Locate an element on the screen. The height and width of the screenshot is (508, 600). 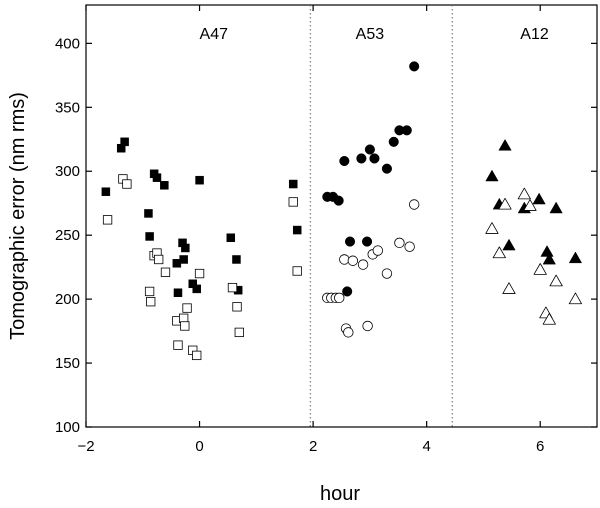
y-tick-label: 150 is located at coordinates (67, 363).